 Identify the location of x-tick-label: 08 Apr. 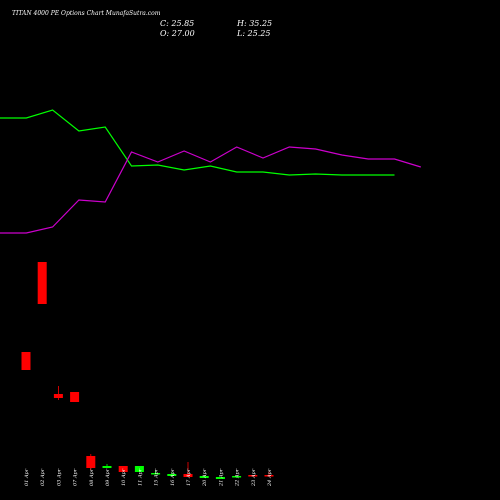
(92, 477).